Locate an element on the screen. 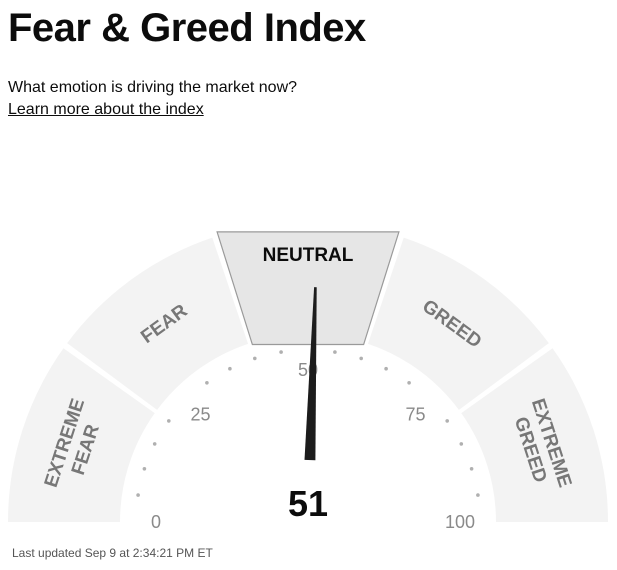 Image resolution: width=617 pixels, height=570 pixels. page-title: Fear & Greed Index is located at coordinates (187, 28).